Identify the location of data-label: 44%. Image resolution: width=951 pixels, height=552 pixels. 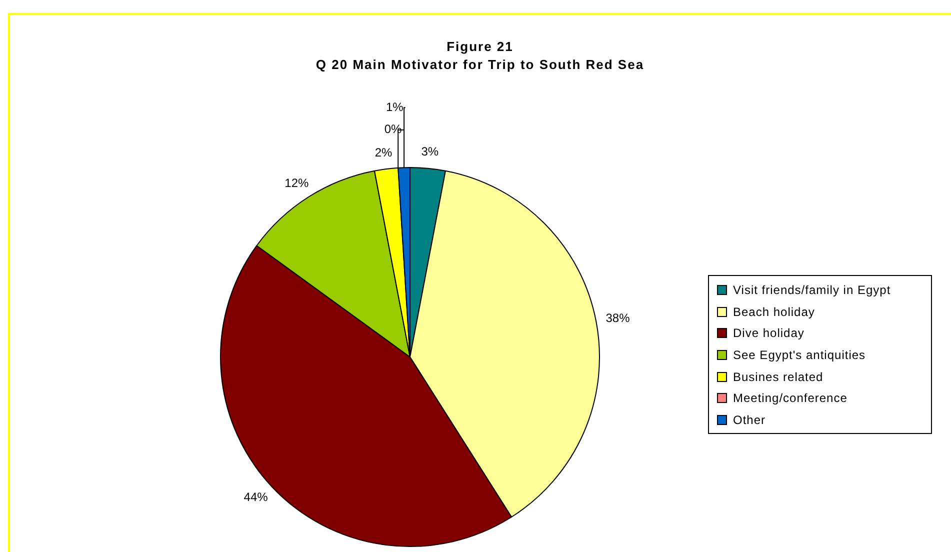
(256, 497).